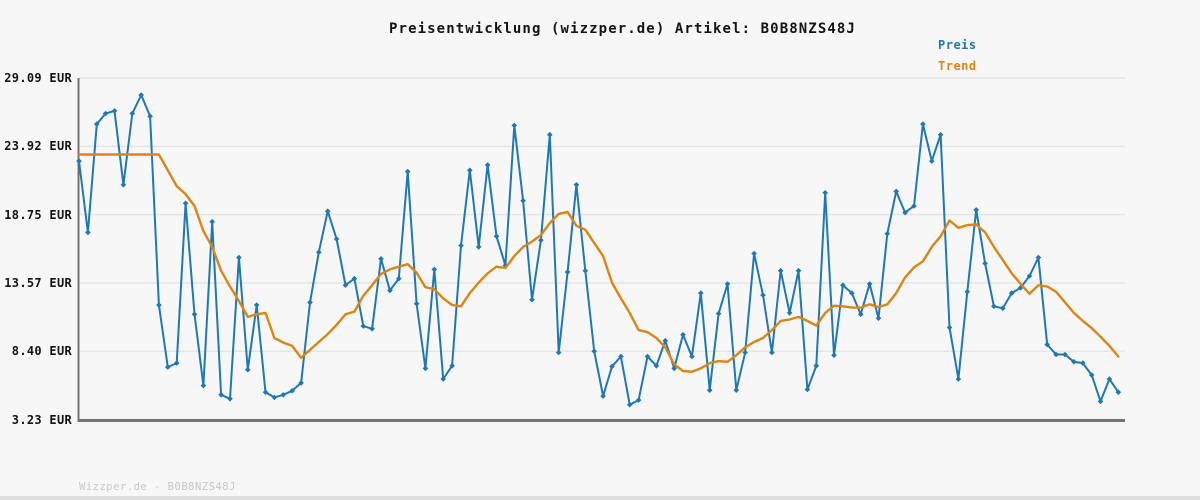 The image size is (1200, 500). Describe the element at coordinates (38, 283) in the screenshot. I see `y-tick-label: 13.57 EUR` at that location.